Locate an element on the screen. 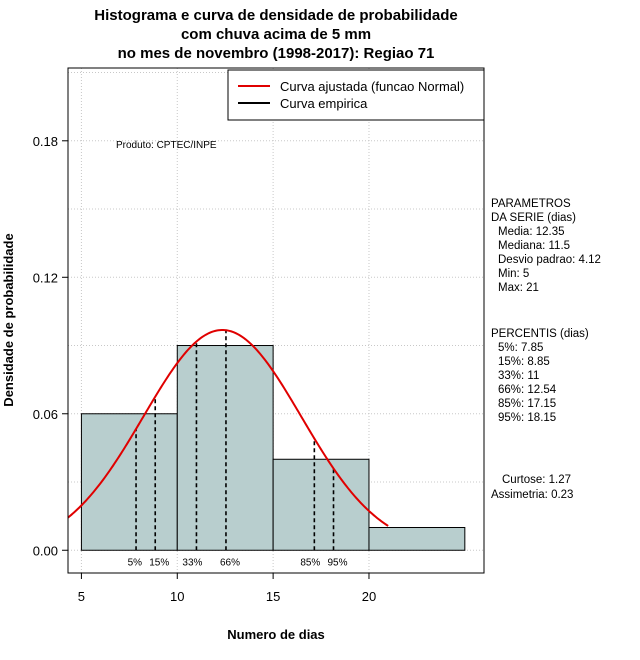  parameter-item-1: Mediana: 11.5 is located at coordinates (534, 246).